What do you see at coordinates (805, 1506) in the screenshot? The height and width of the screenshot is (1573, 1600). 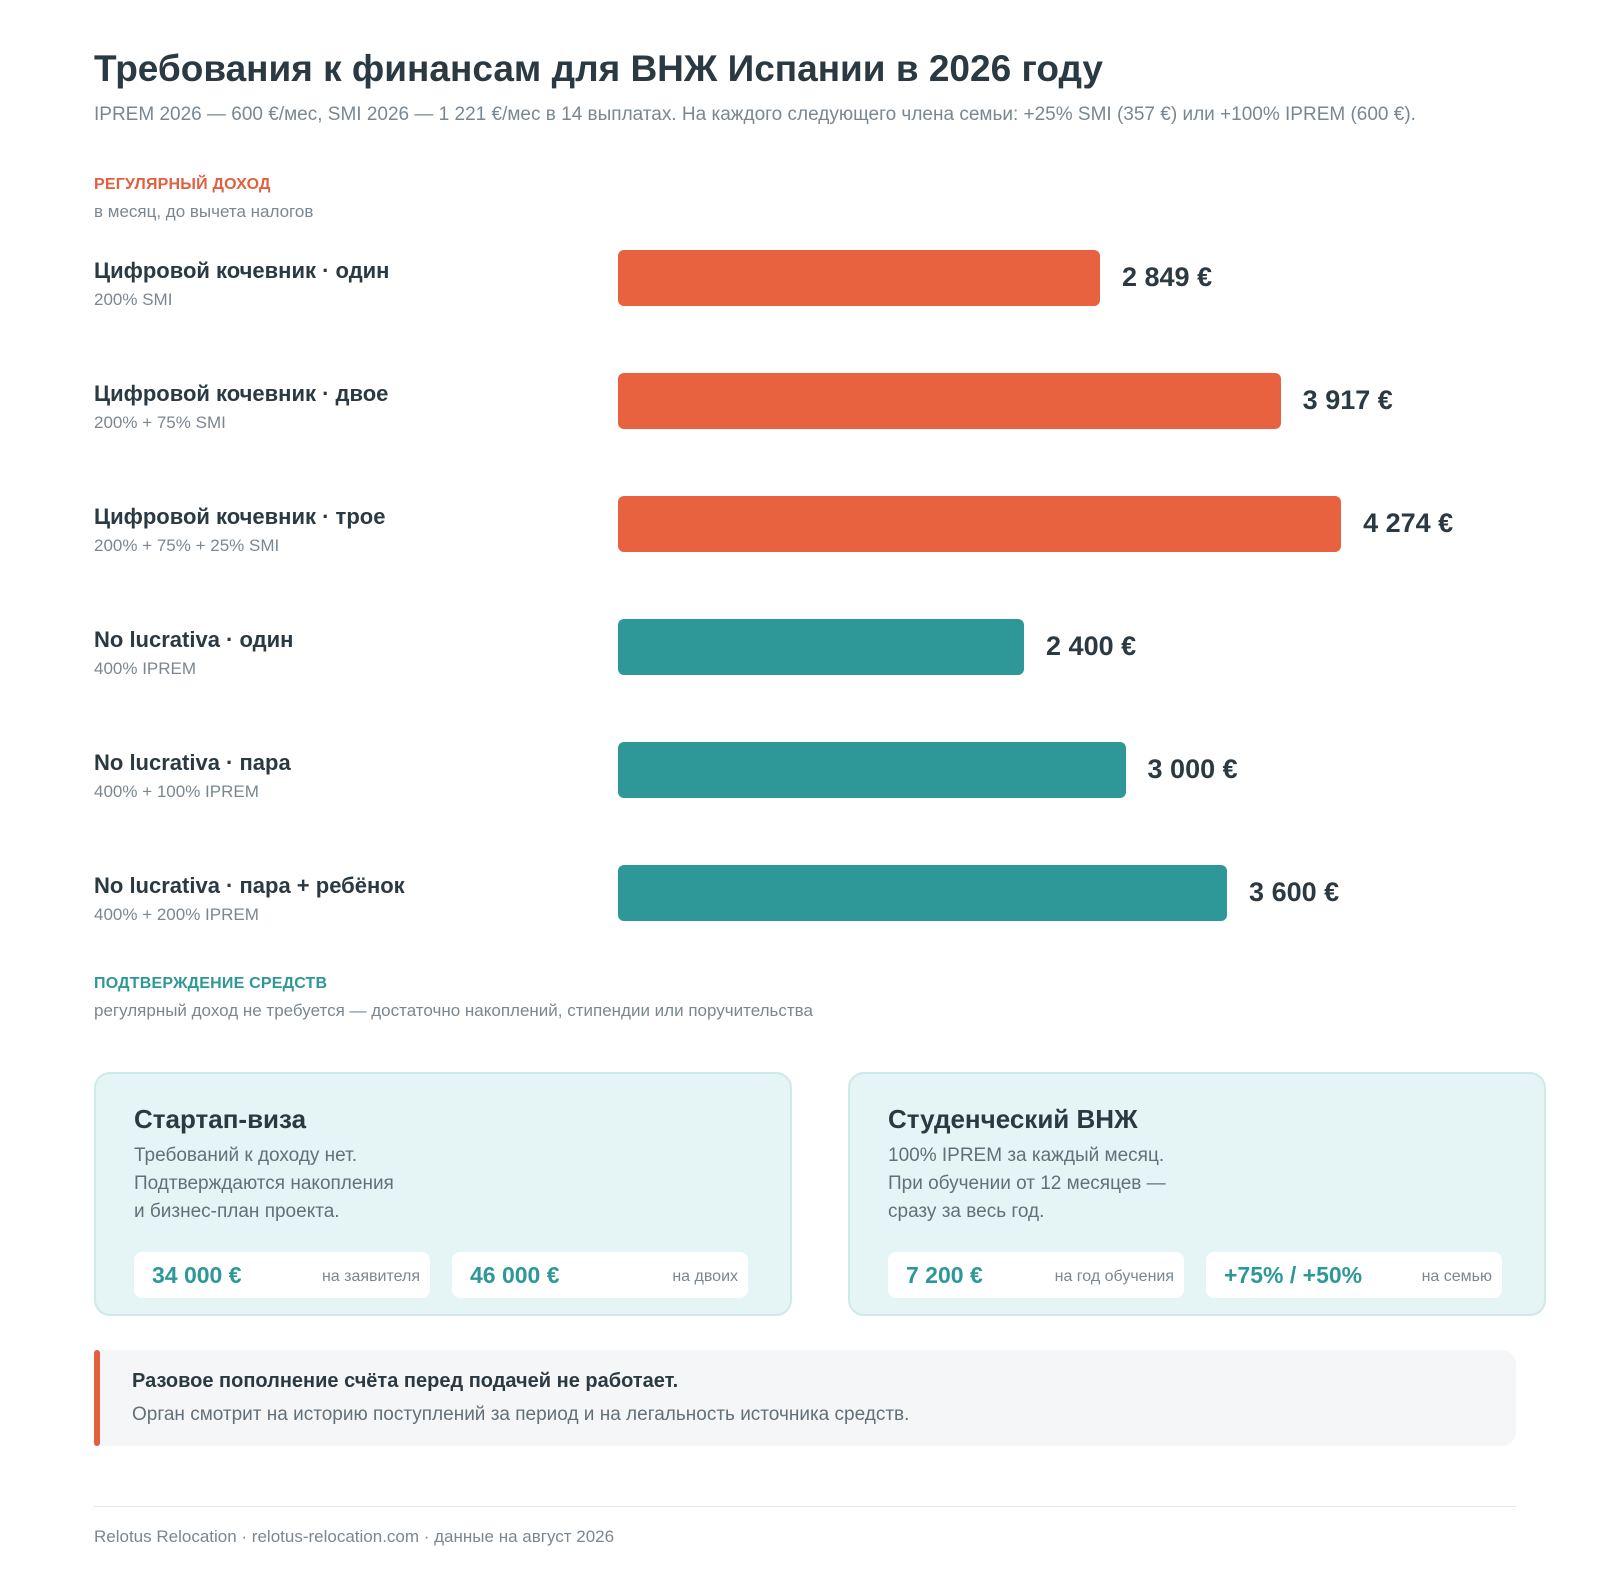 I see `footer-divider` at bounding box center [805, 1506].